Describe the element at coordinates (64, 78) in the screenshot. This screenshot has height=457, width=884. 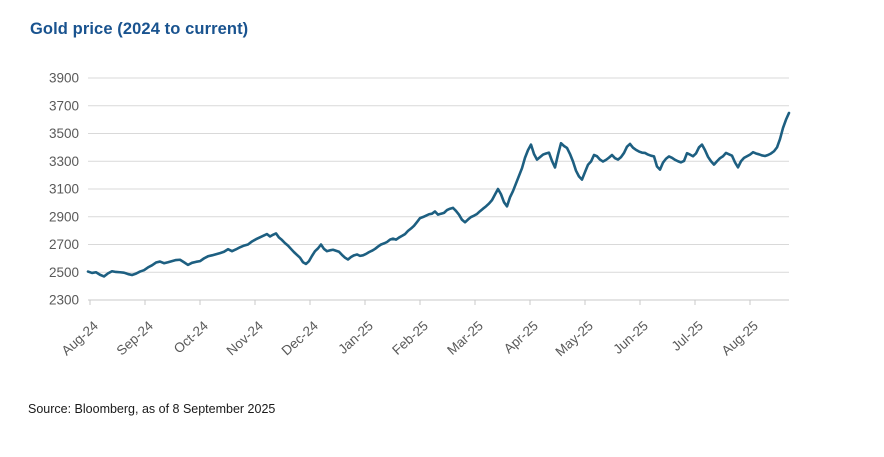
I see `y-tick-label: 3900` at that location.